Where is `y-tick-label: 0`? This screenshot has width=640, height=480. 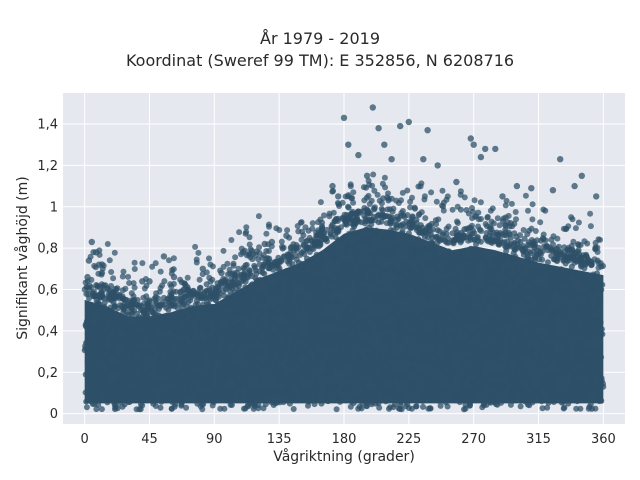
y-tick-label: 0 is located at coordinates (54, 414).